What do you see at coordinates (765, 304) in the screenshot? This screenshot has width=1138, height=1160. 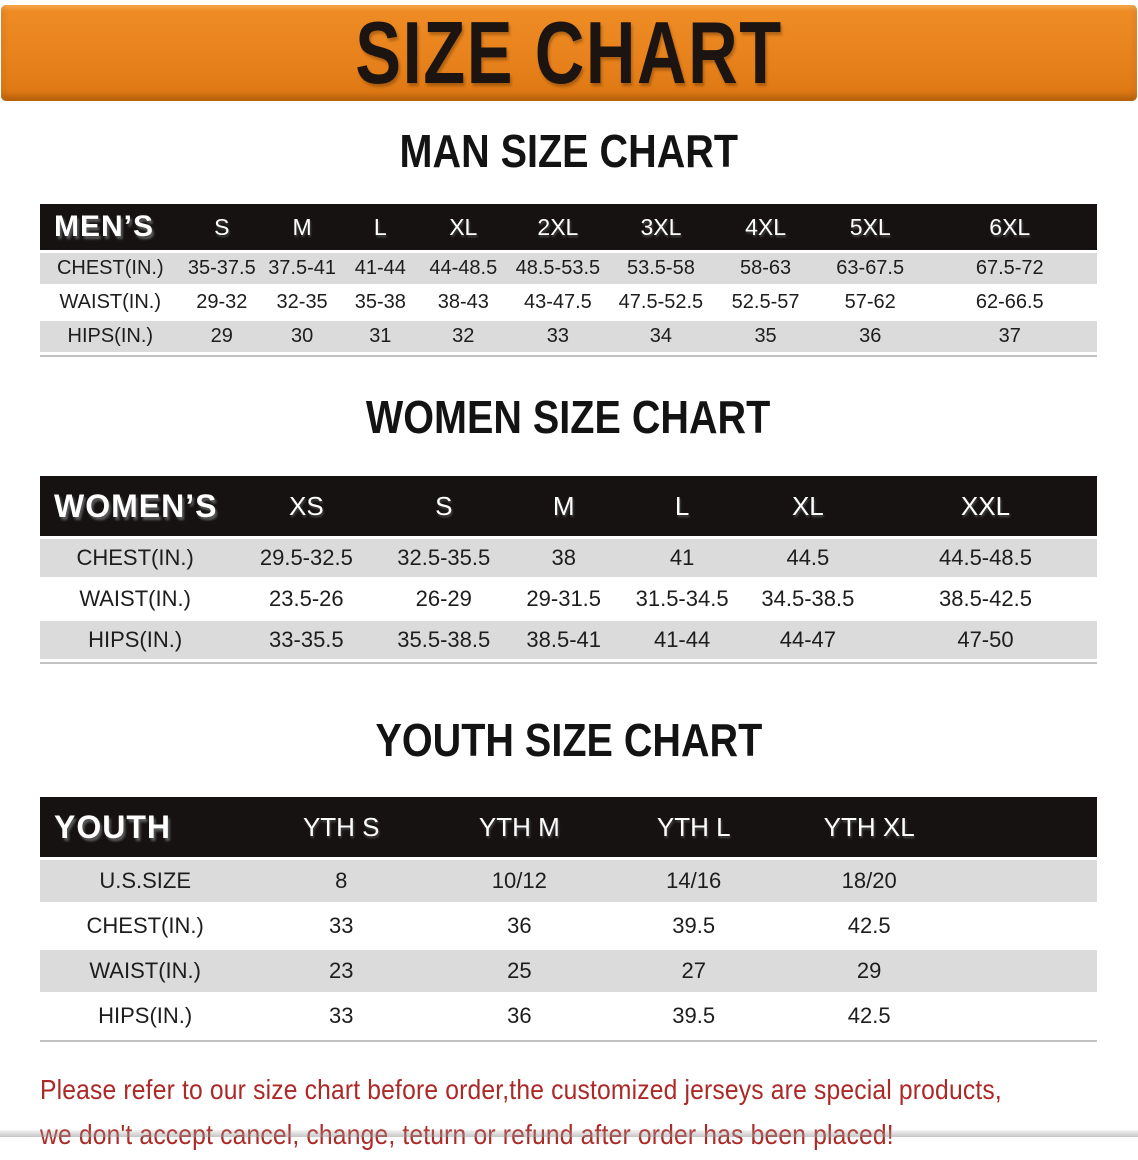 I see `size-value-cell: 52.5-57` at bounding box center [765, 304].